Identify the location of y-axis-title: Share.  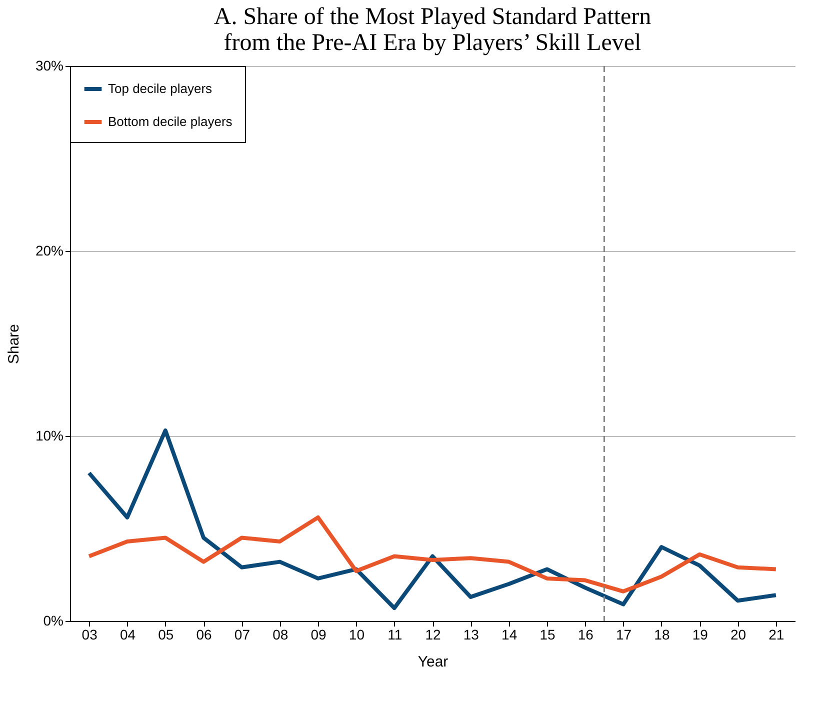
(13, 344).